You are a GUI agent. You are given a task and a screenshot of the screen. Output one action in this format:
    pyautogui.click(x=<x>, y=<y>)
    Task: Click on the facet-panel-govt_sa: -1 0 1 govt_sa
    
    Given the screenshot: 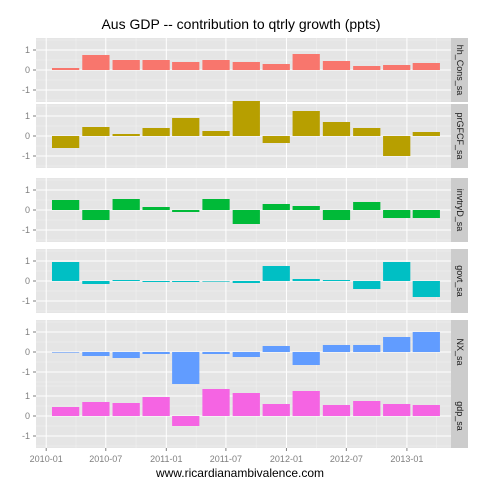 What is the action you would take?
    pyautogui.click(x=245, y=281)
    